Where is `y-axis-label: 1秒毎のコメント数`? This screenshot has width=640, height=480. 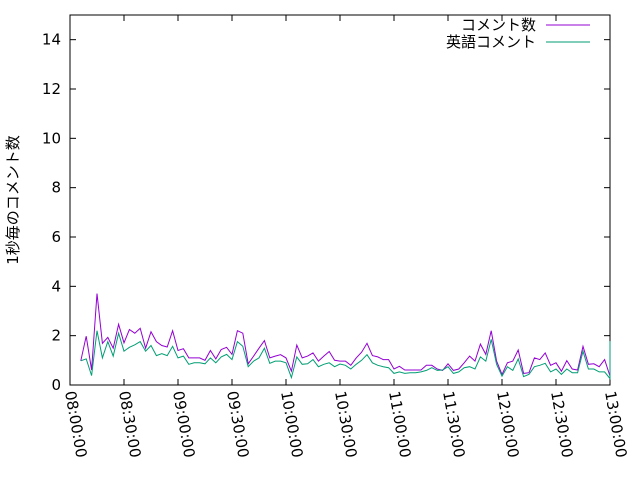 y-axis-label: 1秒毎のコメント数 is located at coordinates (13, 200).